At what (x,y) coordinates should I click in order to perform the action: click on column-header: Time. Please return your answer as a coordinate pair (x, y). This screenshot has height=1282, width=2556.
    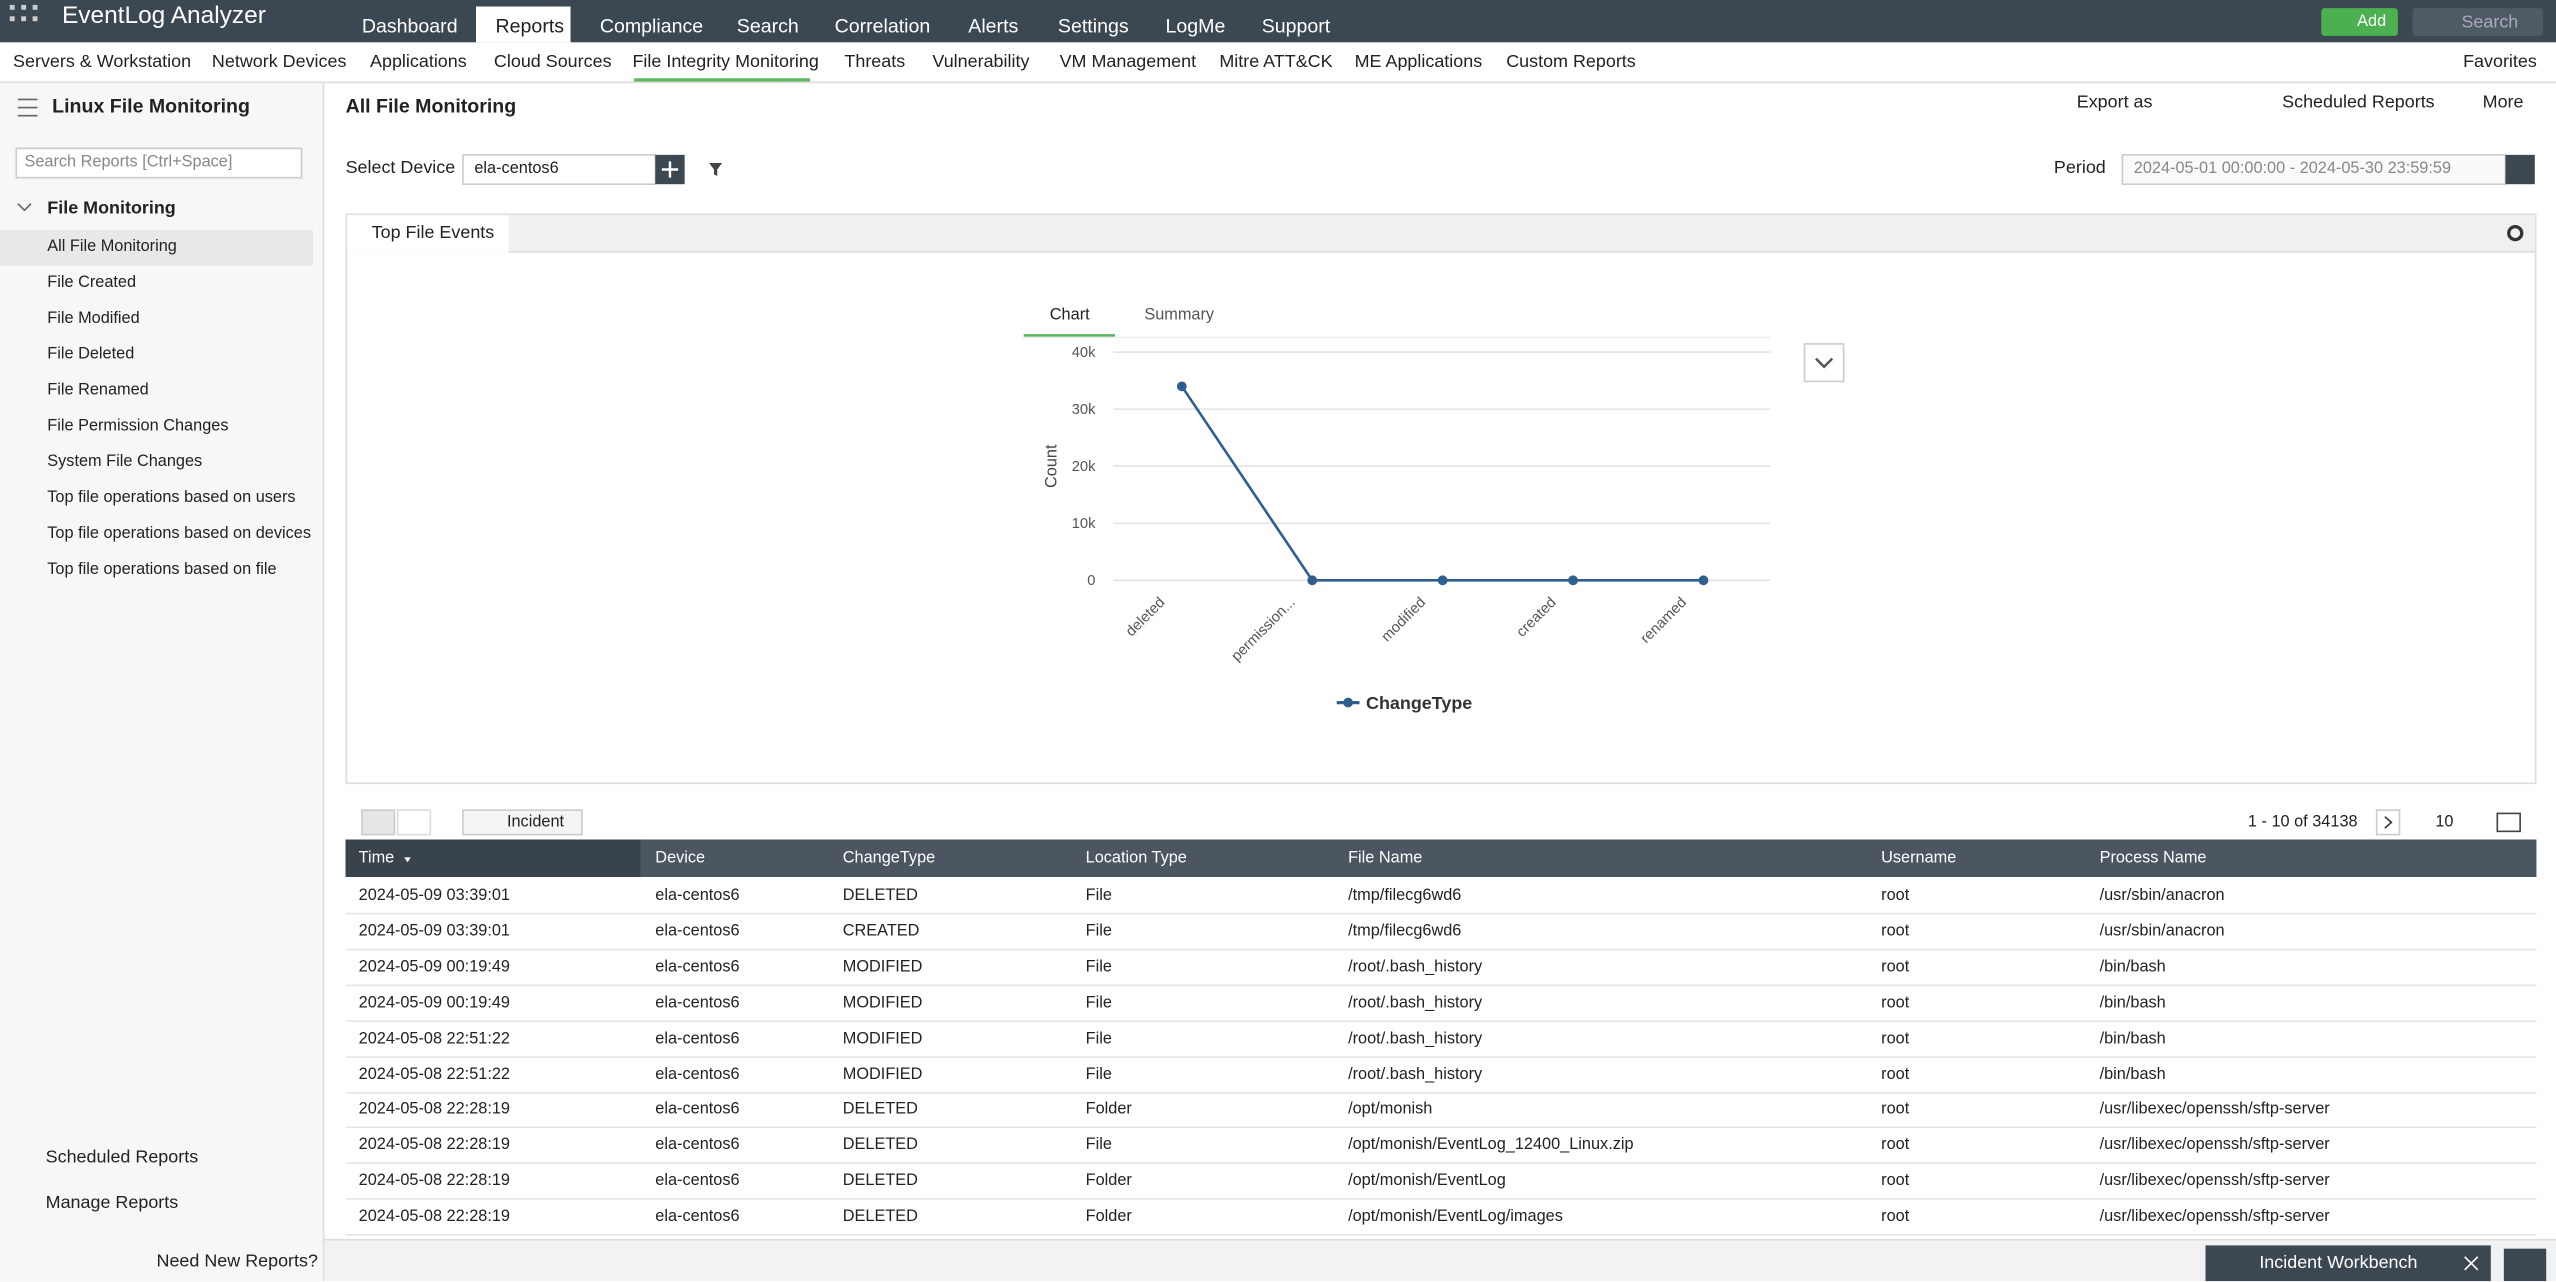
    Looking at the image, I should click on (376, 858).